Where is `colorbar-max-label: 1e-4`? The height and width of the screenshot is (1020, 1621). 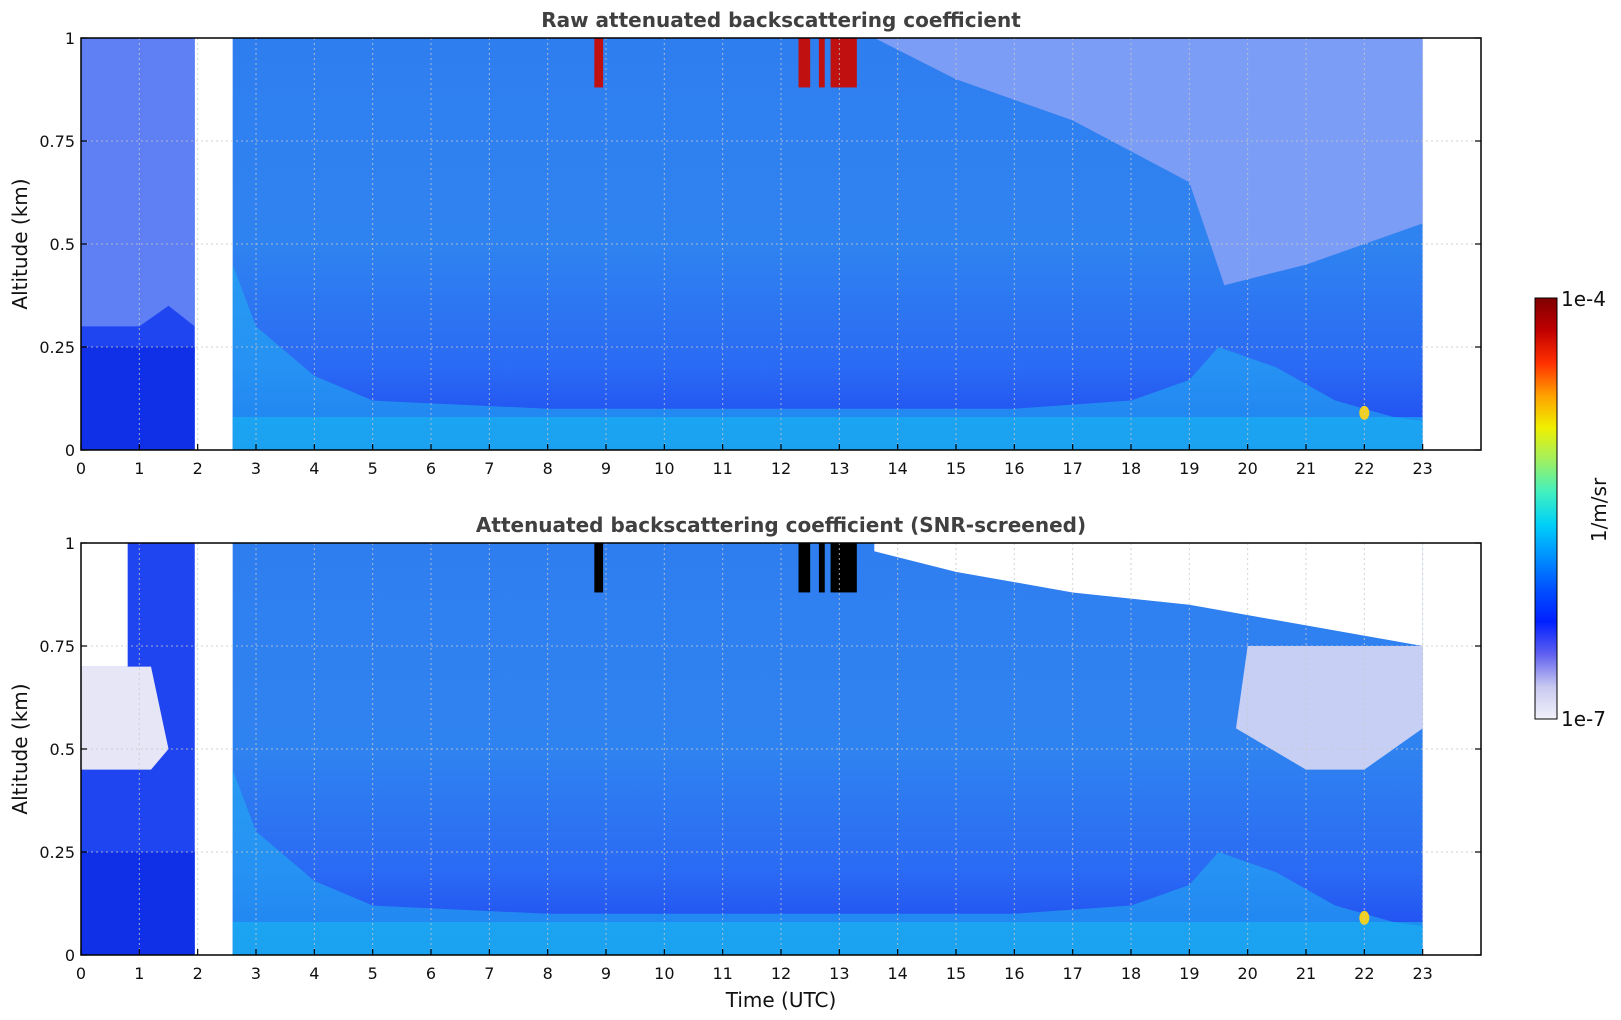 colorbar-max-label: 1e-4 is located at coordinates (1583, 299).